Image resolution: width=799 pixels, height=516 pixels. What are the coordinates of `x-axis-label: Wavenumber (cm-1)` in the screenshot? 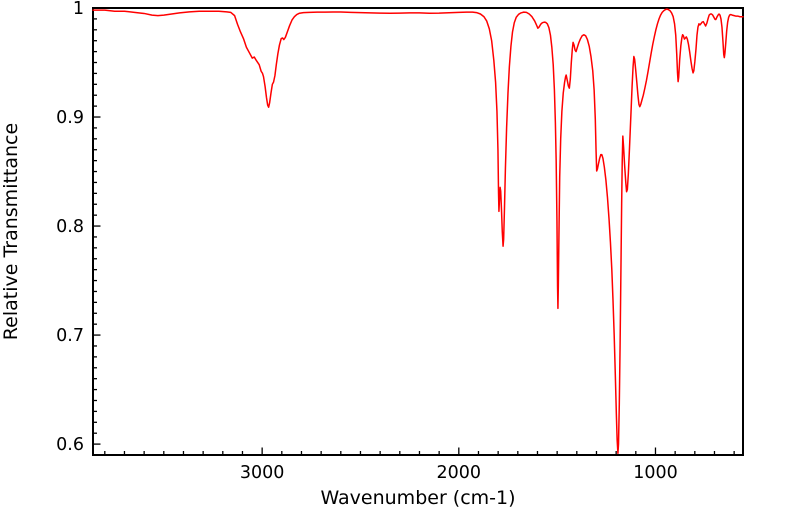 It's located at (417, 498).